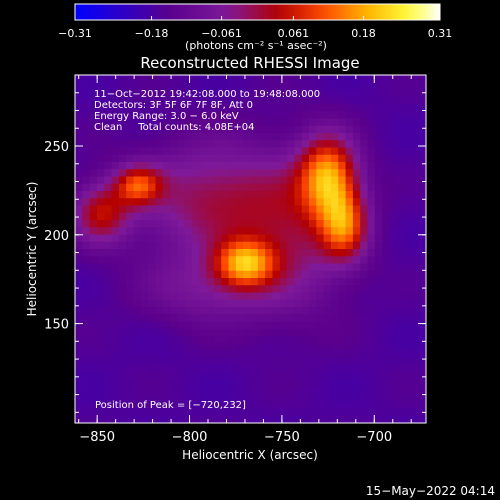  What do you see at coordinates (249, 63) in the screenshot?
I see `chart-title: Reconstructed RHESSI Image` at bounding box center [249, 63].